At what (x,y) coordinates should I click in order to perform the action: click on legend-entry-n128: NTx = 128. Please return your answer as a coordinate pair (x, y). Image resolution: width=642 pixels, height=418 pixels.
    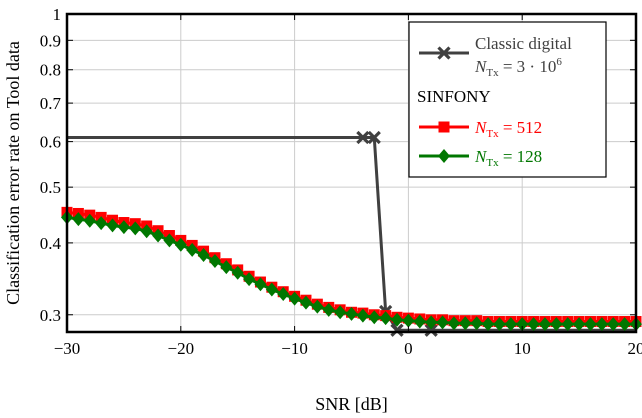
    Looking at the image, I should click on (480, 158).